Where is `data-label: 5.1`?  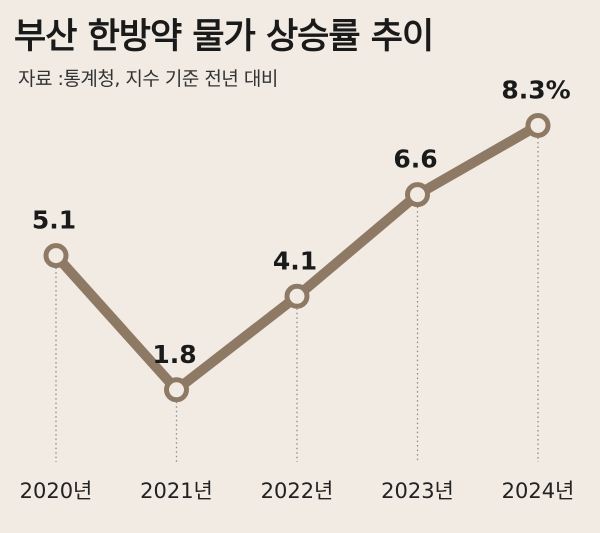
data-label: 5.1 is located at coordinates (54, 220).